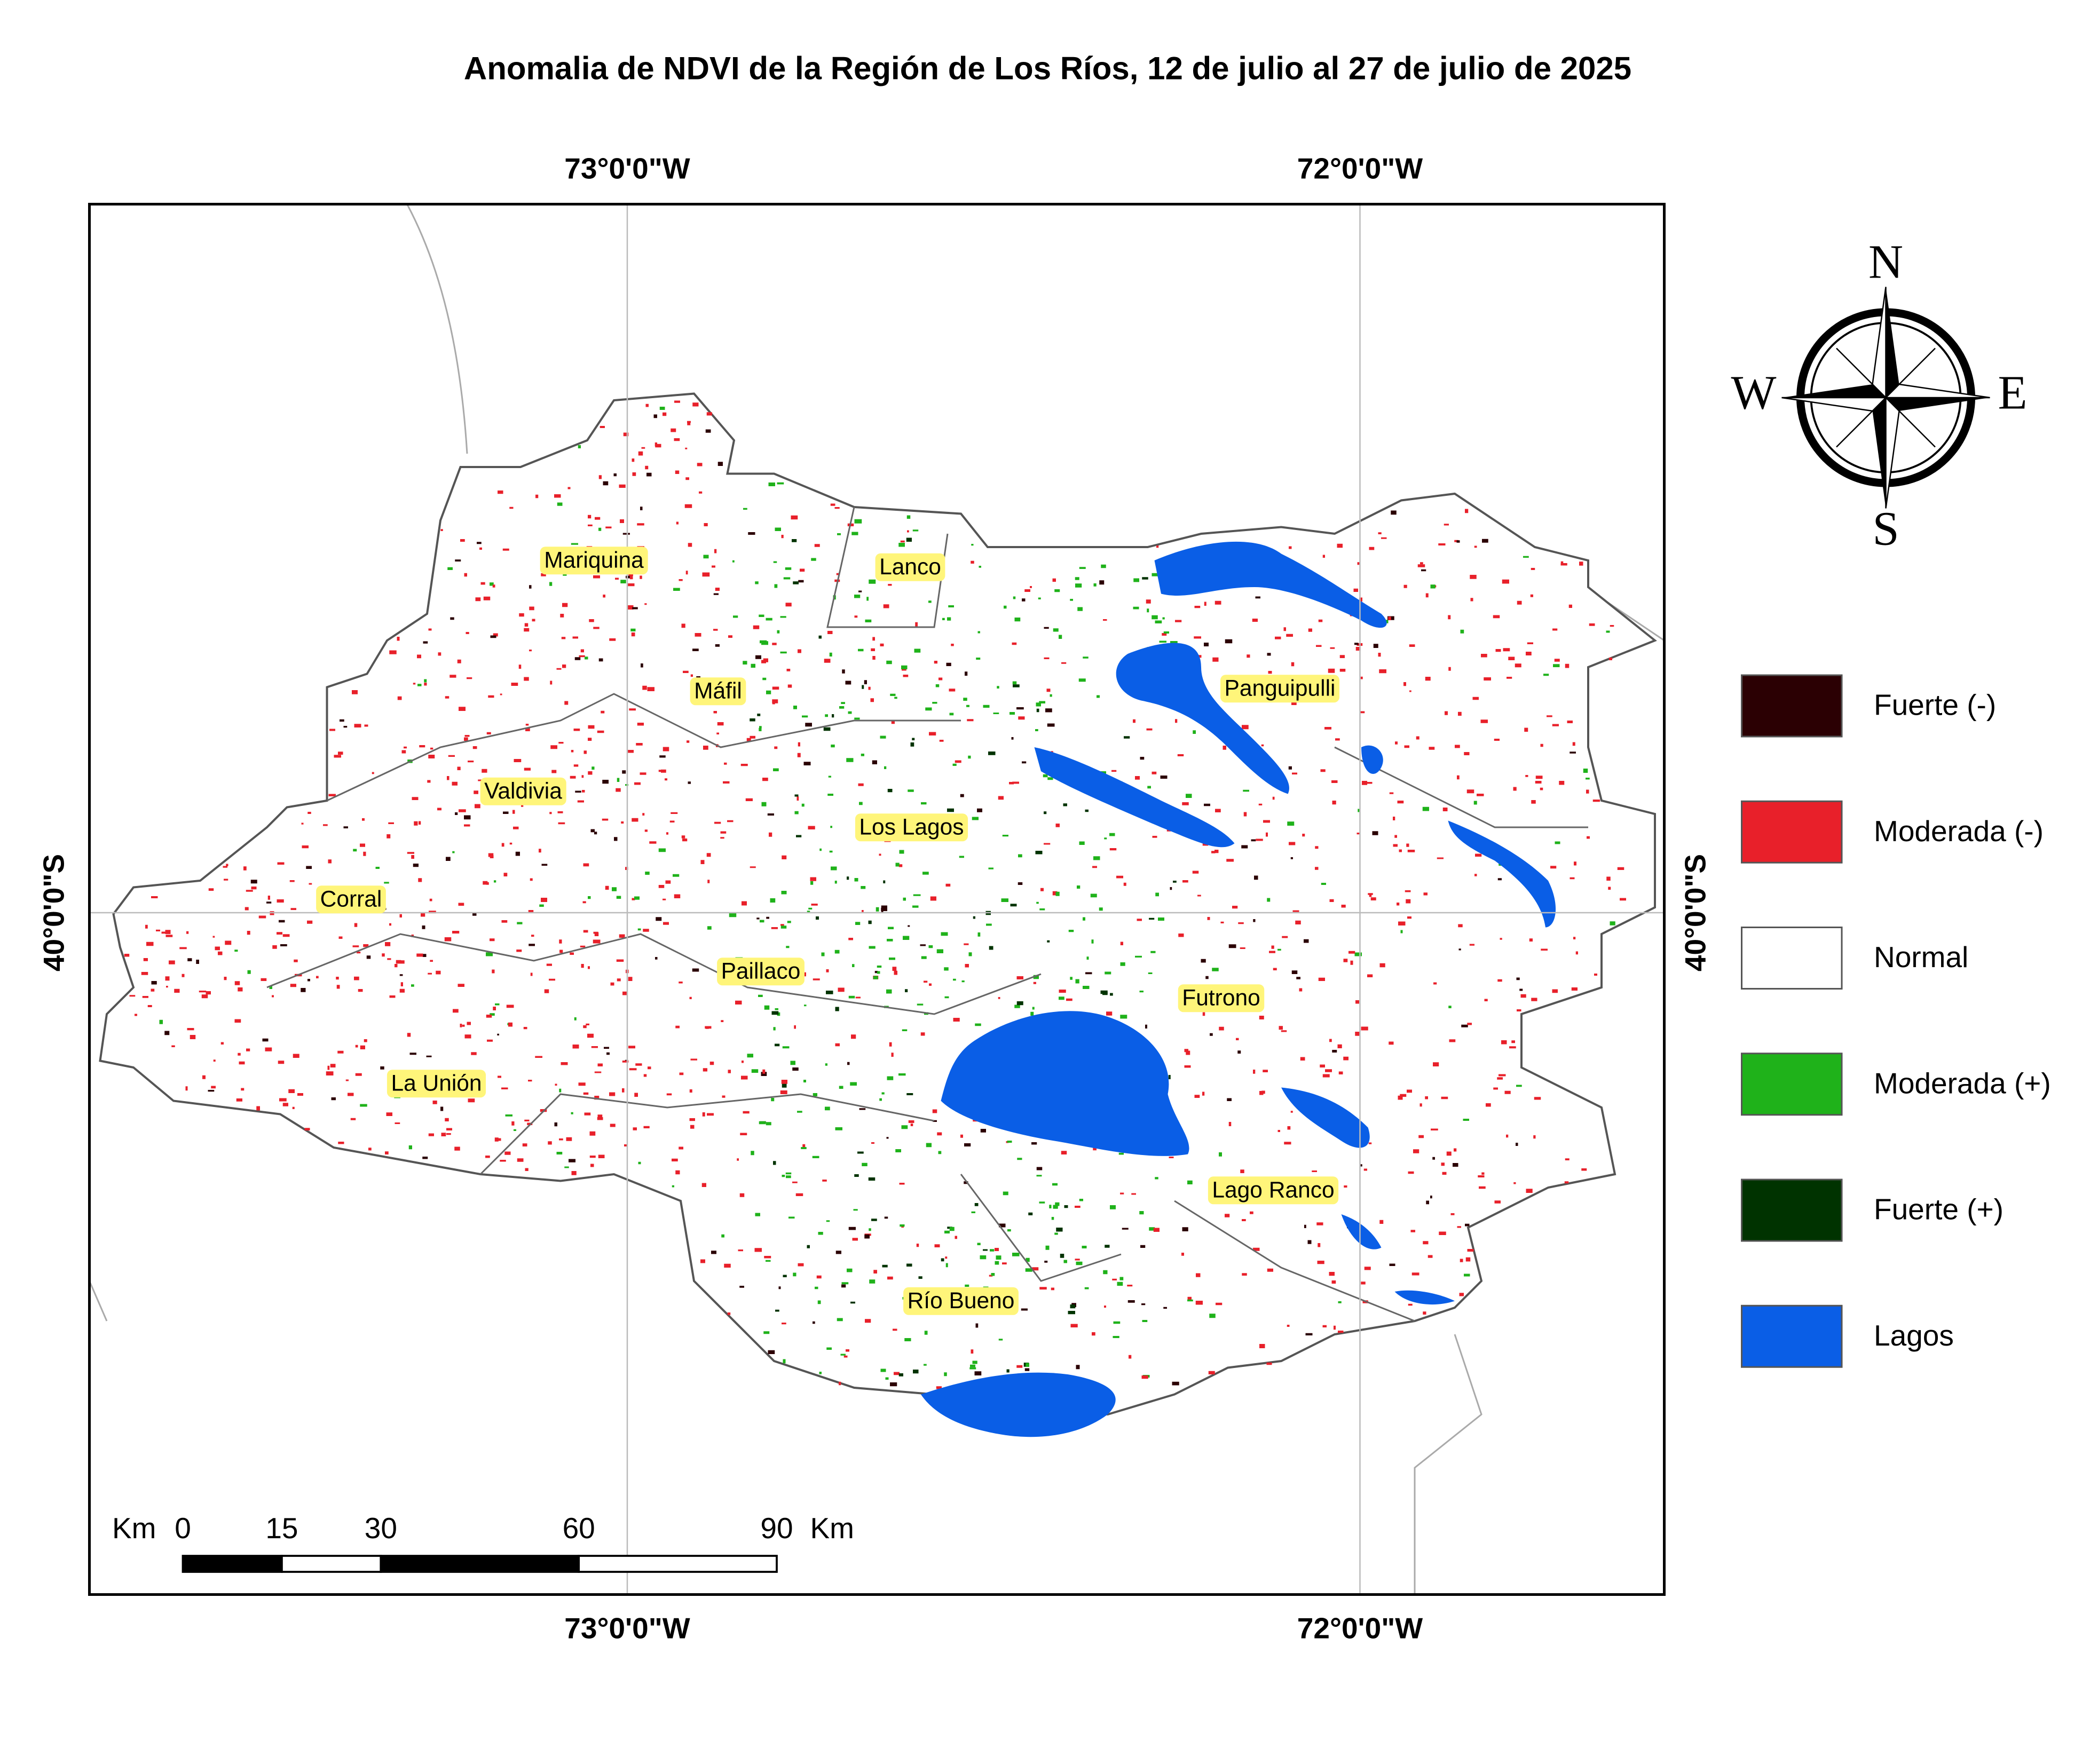  Describe the element at coordinates (381, 1528) in the screenshot. I see `scale-tick-label: 30` at that location.